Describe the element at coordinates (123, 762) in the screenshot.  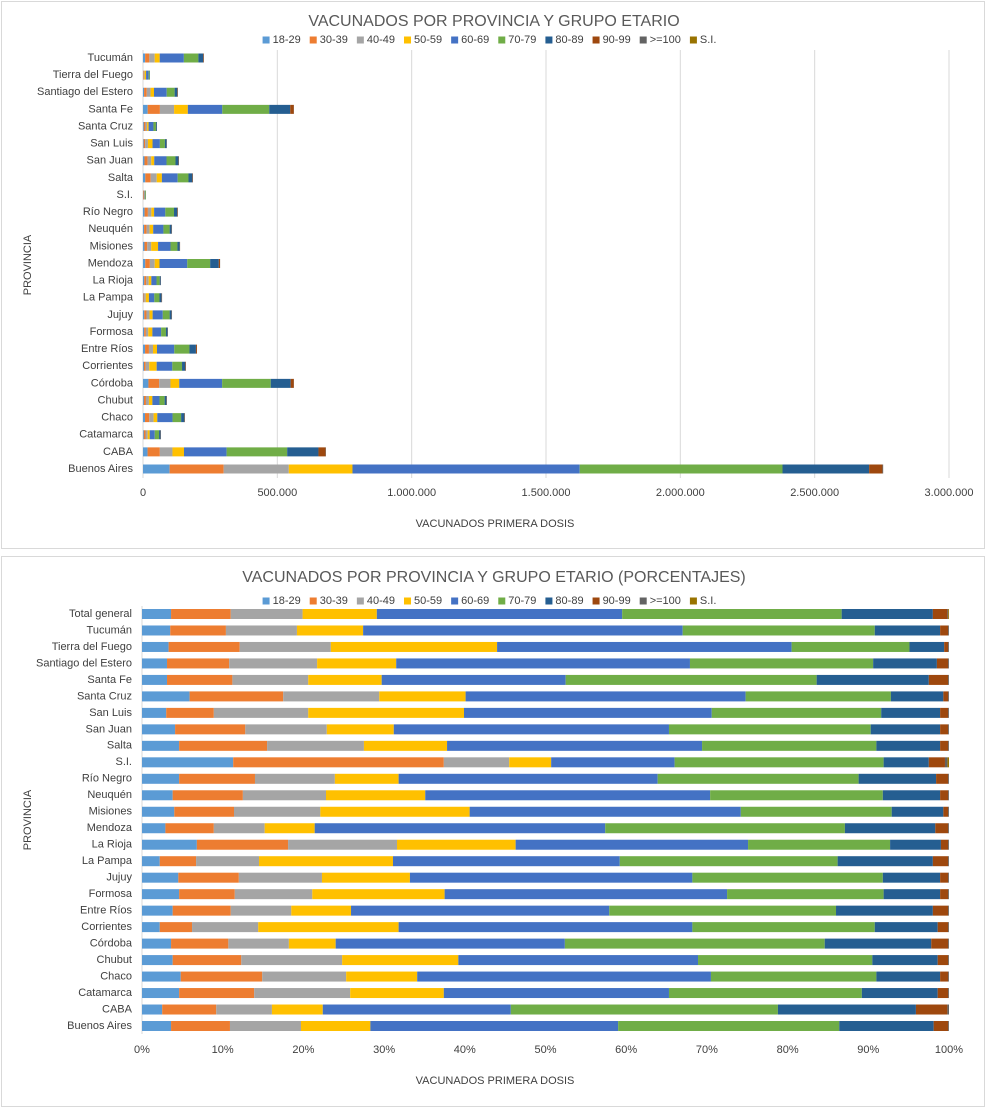
I see `y-tick-label: S.I.` at that location.